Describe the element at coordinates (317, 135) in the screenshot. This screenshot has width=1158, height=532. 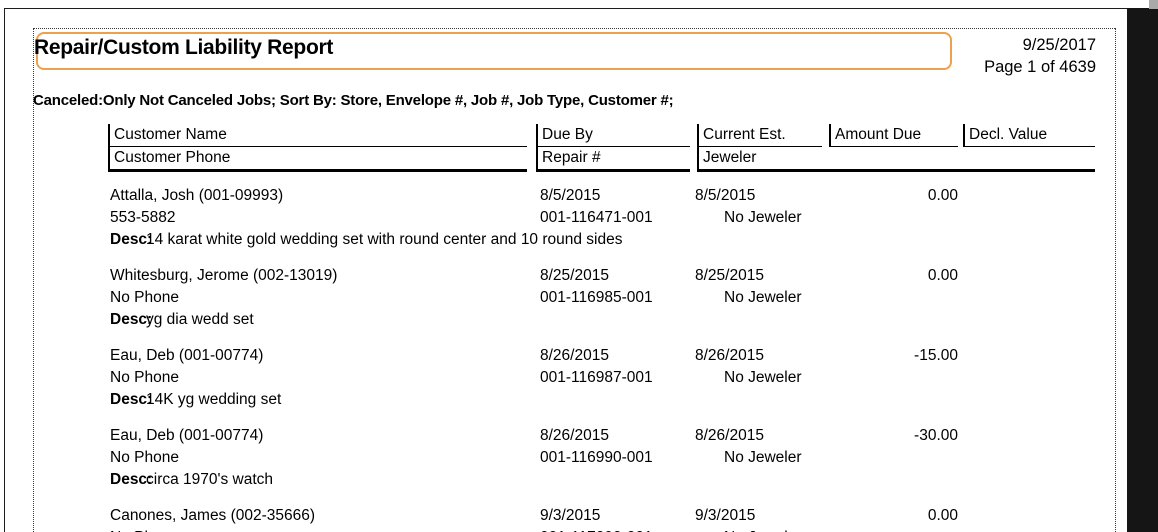
I see `header-customer-name: Customer Name` at that location.